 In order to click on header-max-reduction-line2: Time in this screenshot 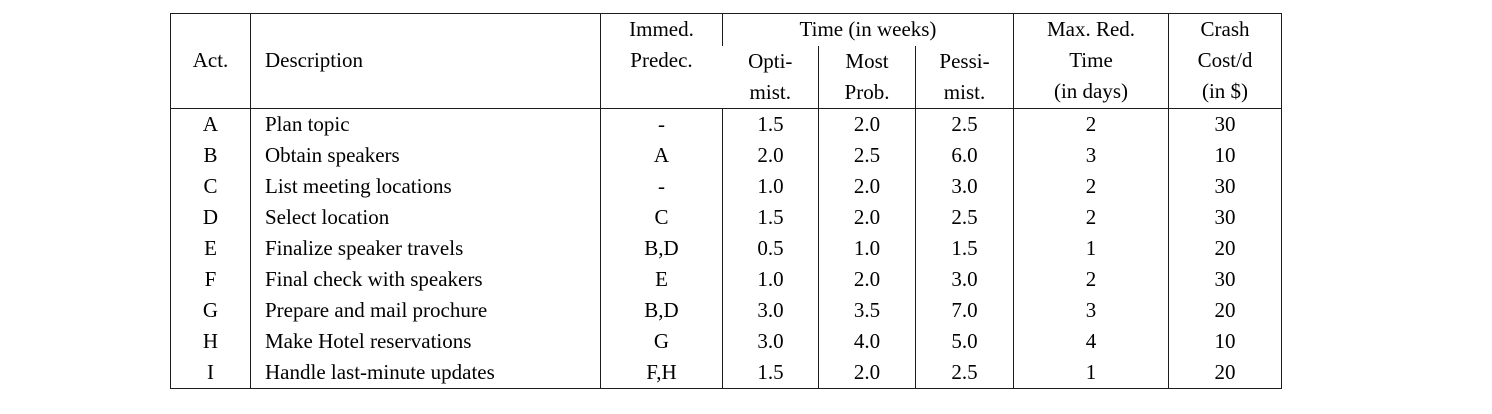, I will do `click(1091, 60)`.